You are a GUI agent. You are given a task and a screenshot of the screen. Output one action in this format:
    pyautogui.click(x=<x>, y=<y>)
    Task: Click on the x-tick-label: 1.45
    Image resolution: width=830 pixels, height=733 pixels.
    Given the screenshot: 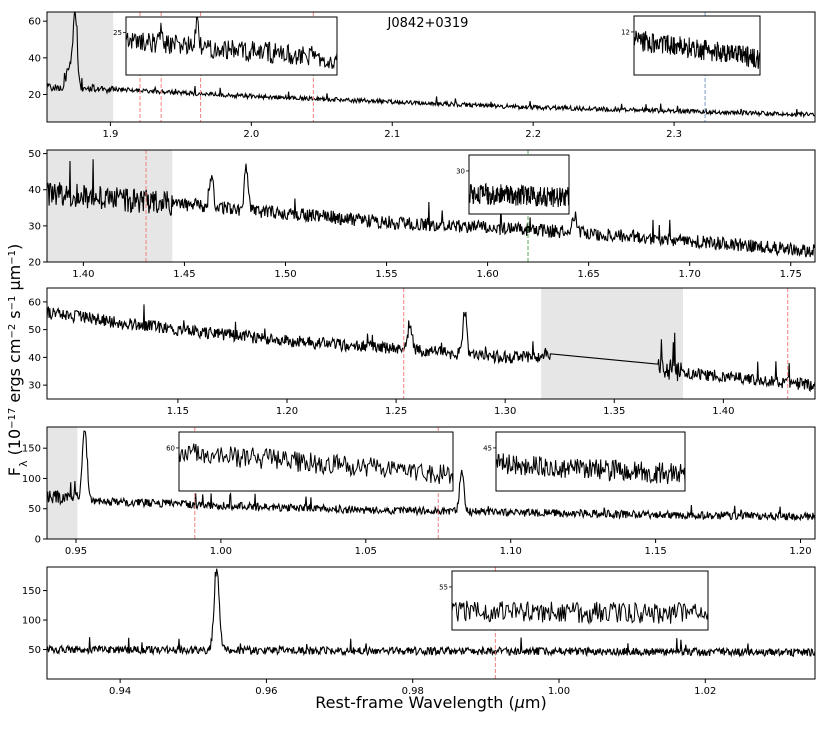 What is the action you would take?
    pyautogui.click(x=184, y=274)
    